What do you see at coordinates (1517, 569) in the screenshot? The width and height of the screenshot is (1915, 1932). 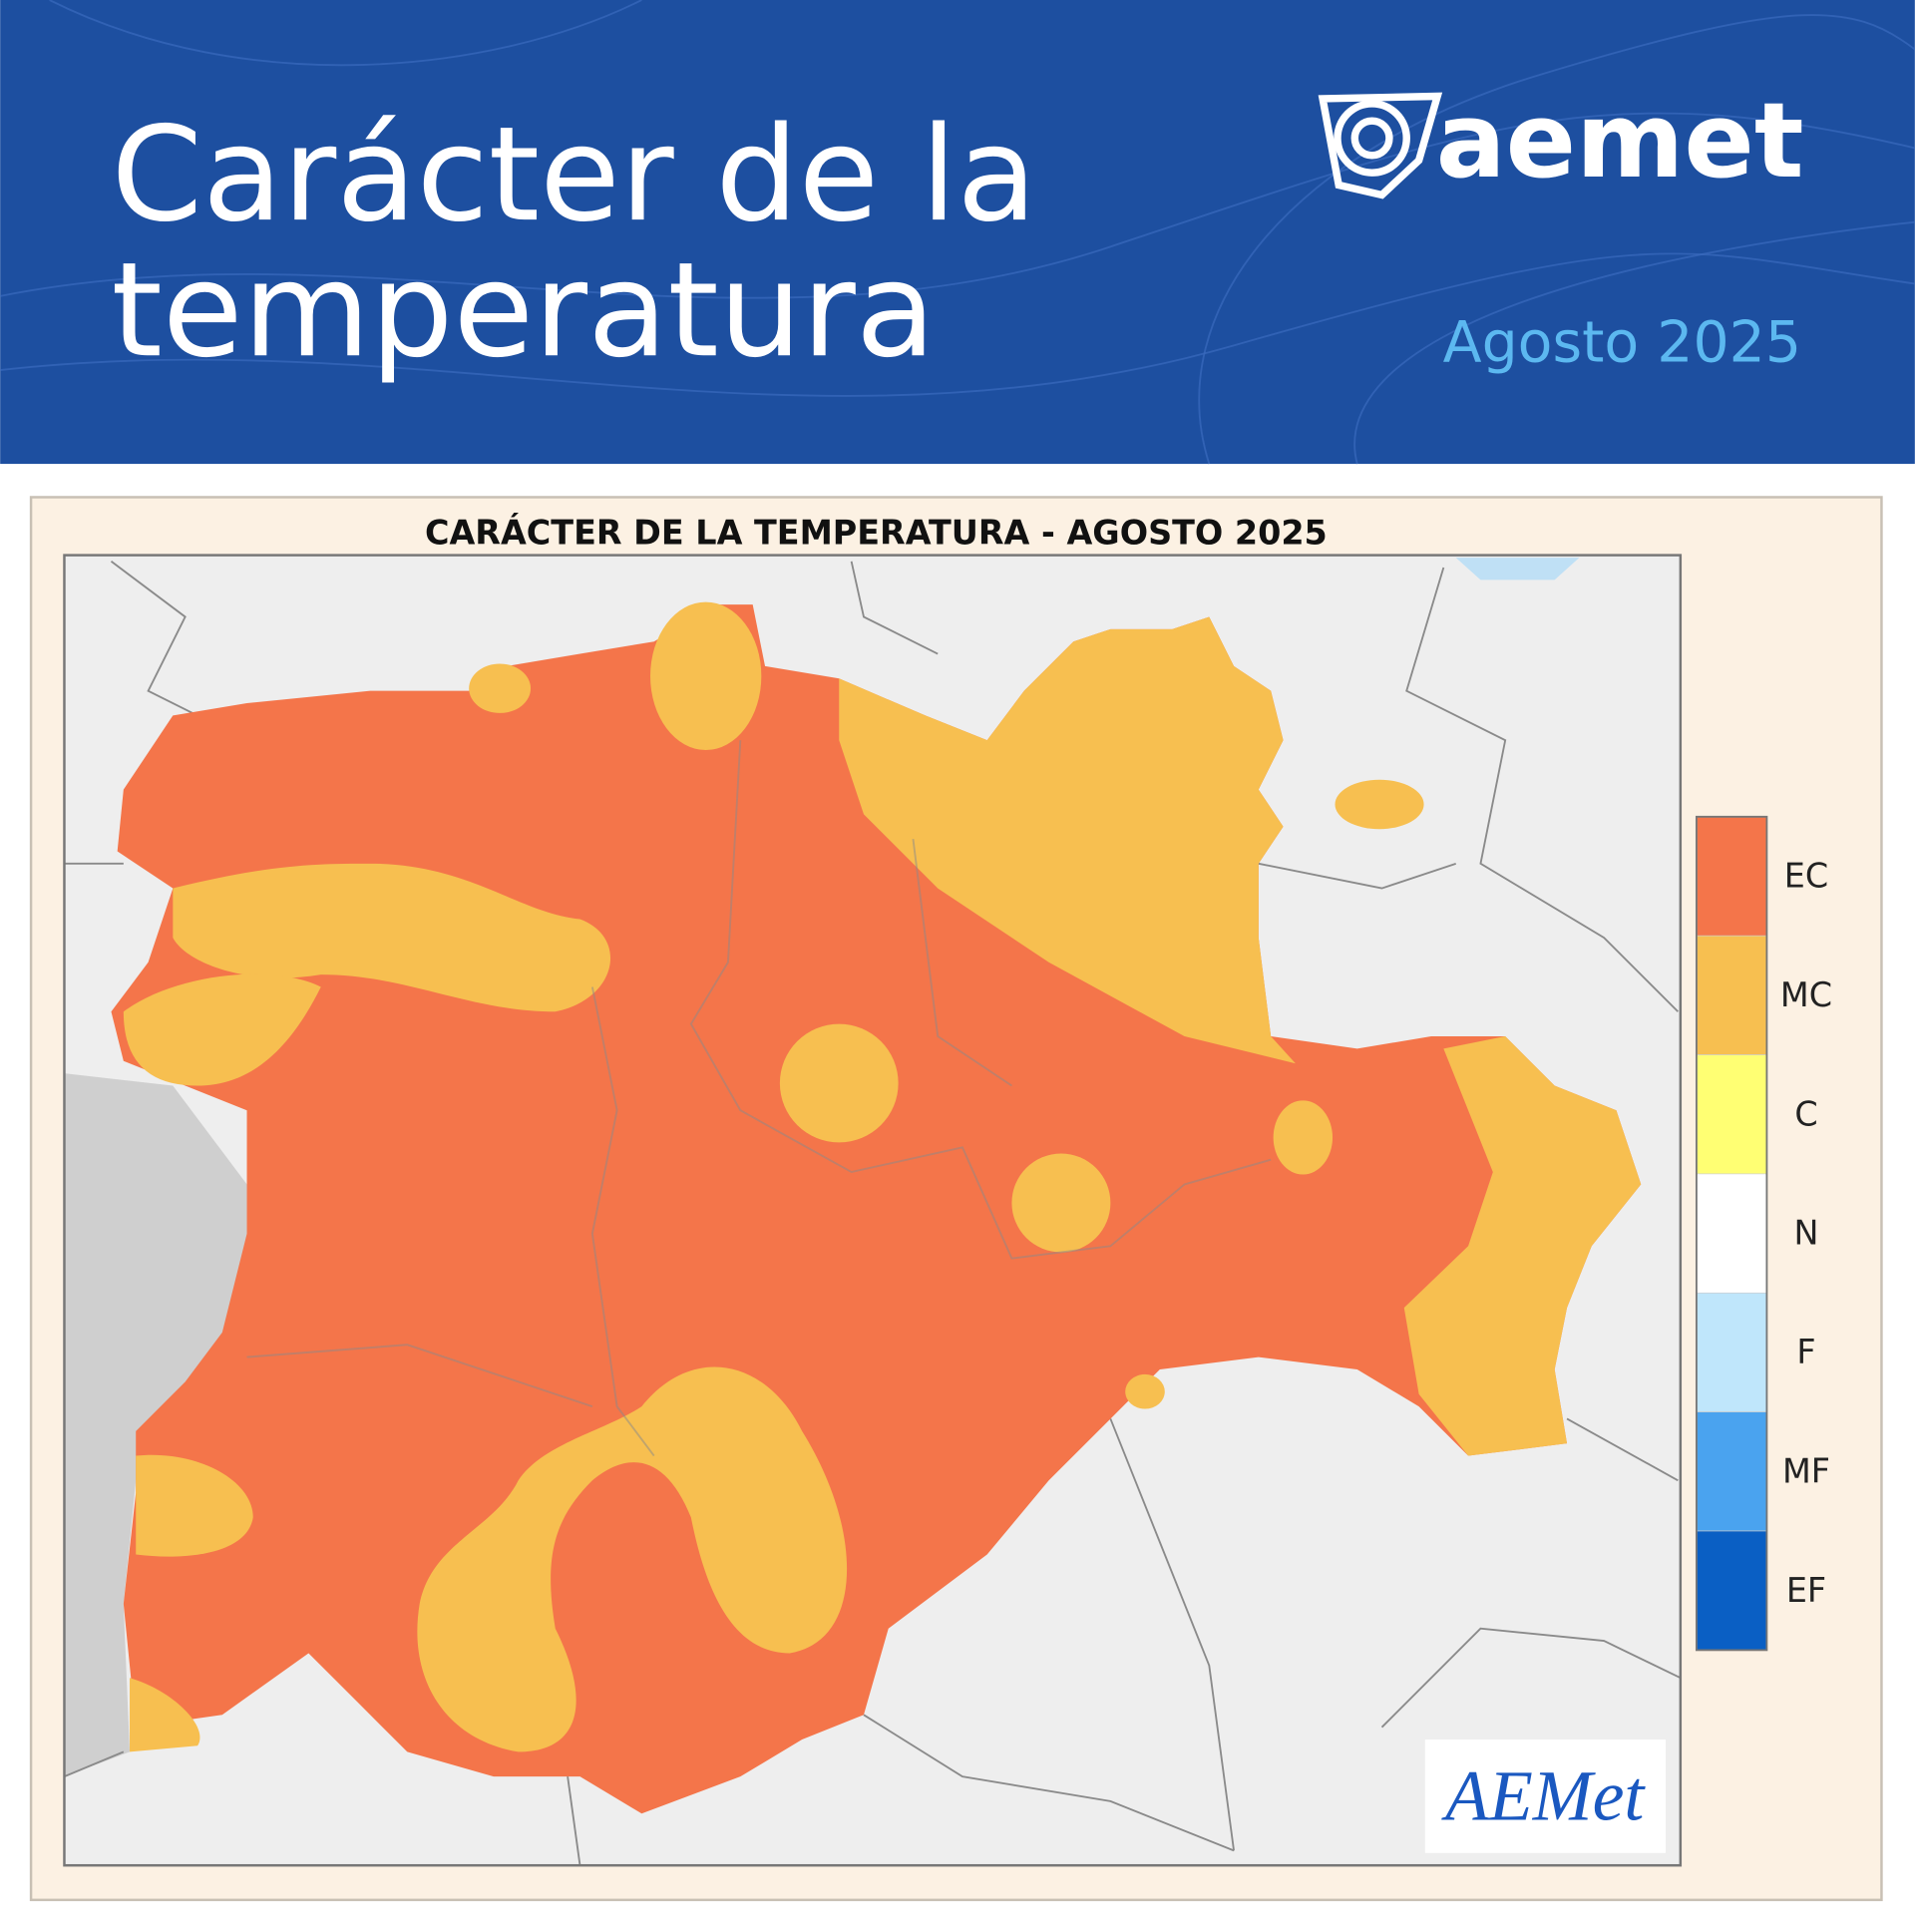 I see `sea` at bounding box center [1517, 569].